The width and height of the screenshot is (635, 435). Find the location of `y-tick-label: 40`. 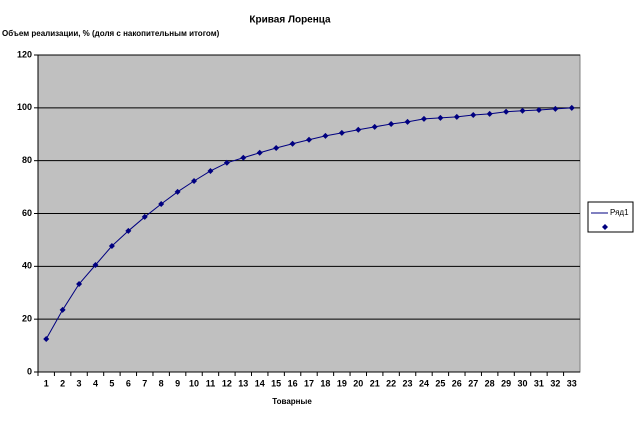

y-tick-label: 40 is located at coordinates (27, 266).